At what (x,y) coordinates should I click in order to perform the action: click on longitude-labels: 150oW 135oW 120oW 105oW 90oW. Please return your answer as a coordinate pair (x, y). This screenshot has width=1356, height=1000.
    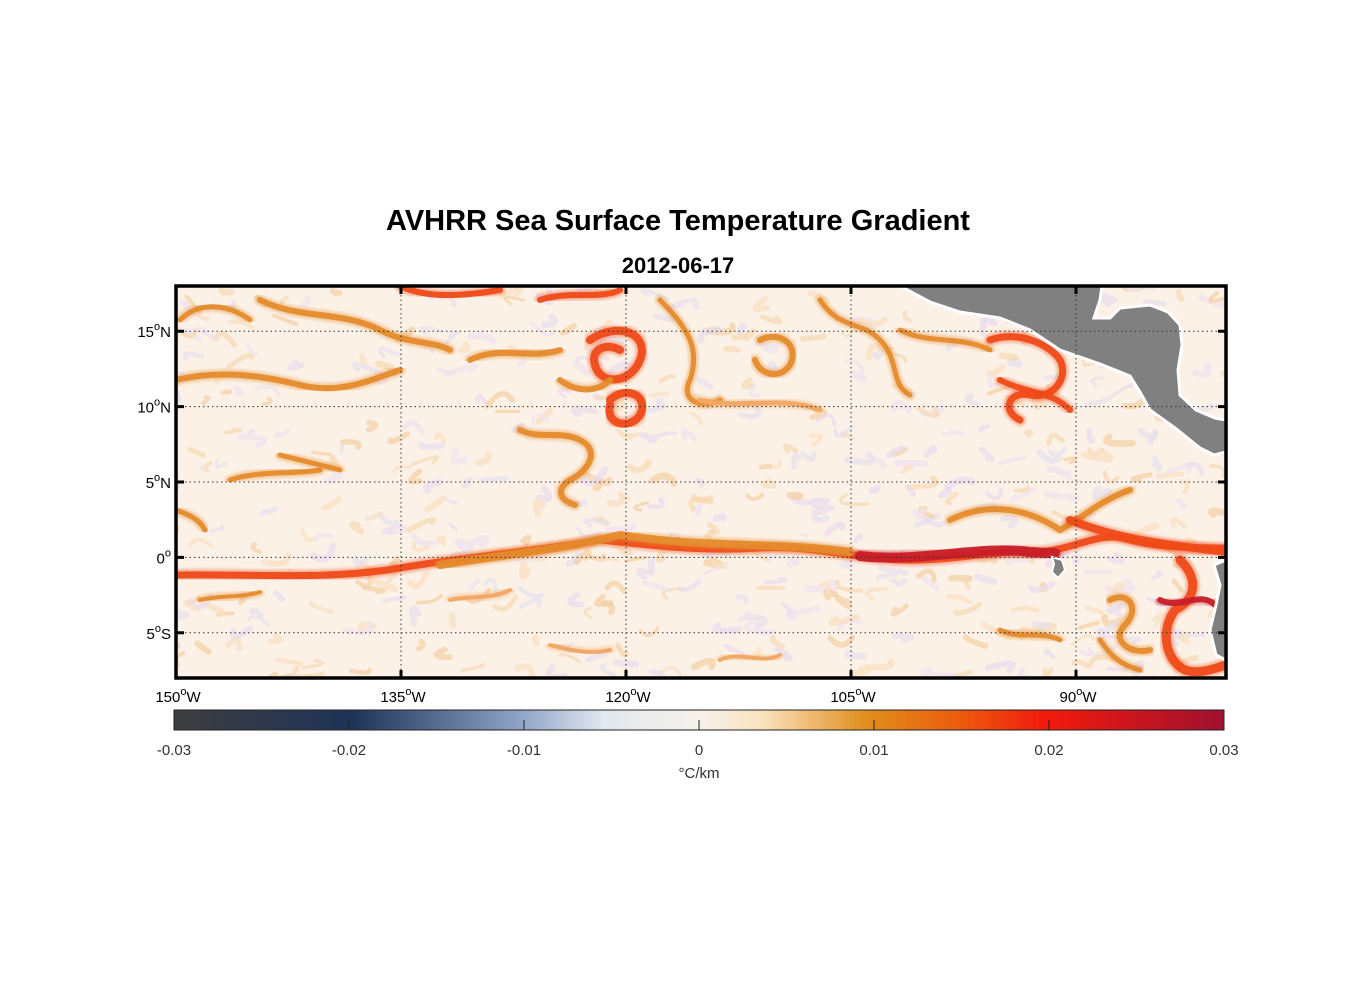
    Looking at the image, I should click on (626, 696).